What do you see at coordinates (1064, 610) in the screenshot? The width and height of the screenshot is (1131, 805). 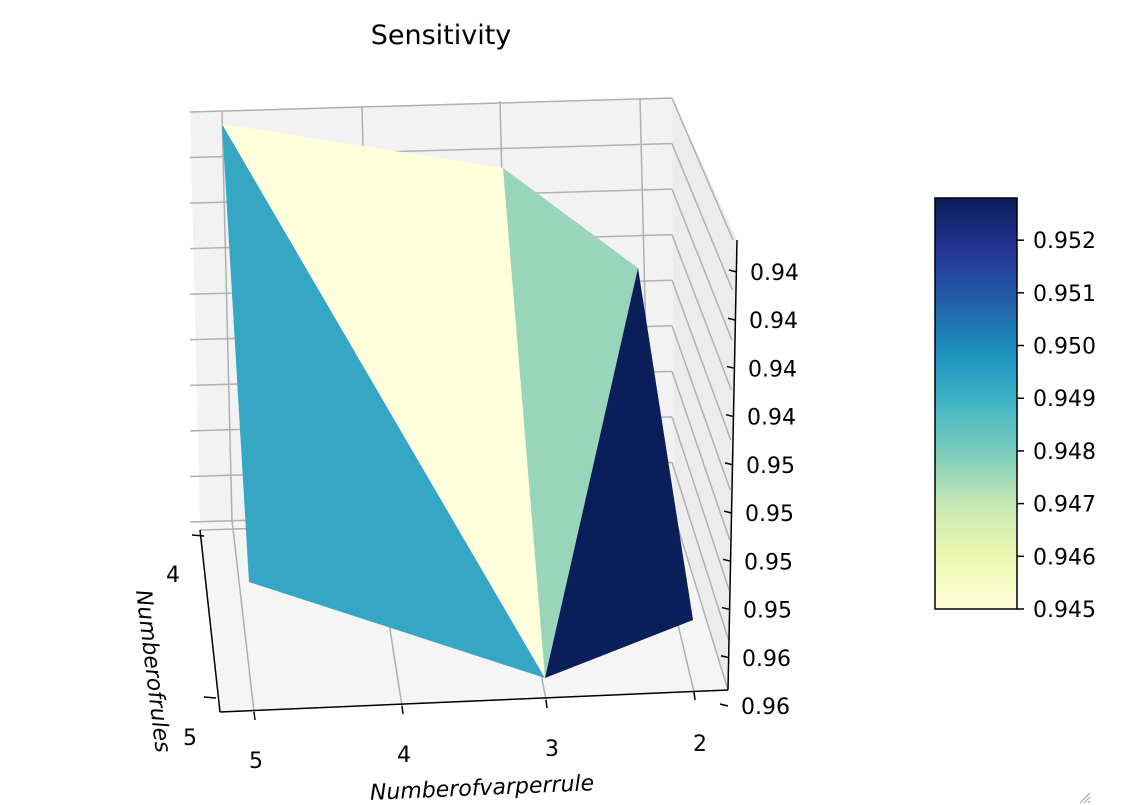 I see `colorbar-tick-label: 0.945` at bounding box center [1064, 610].